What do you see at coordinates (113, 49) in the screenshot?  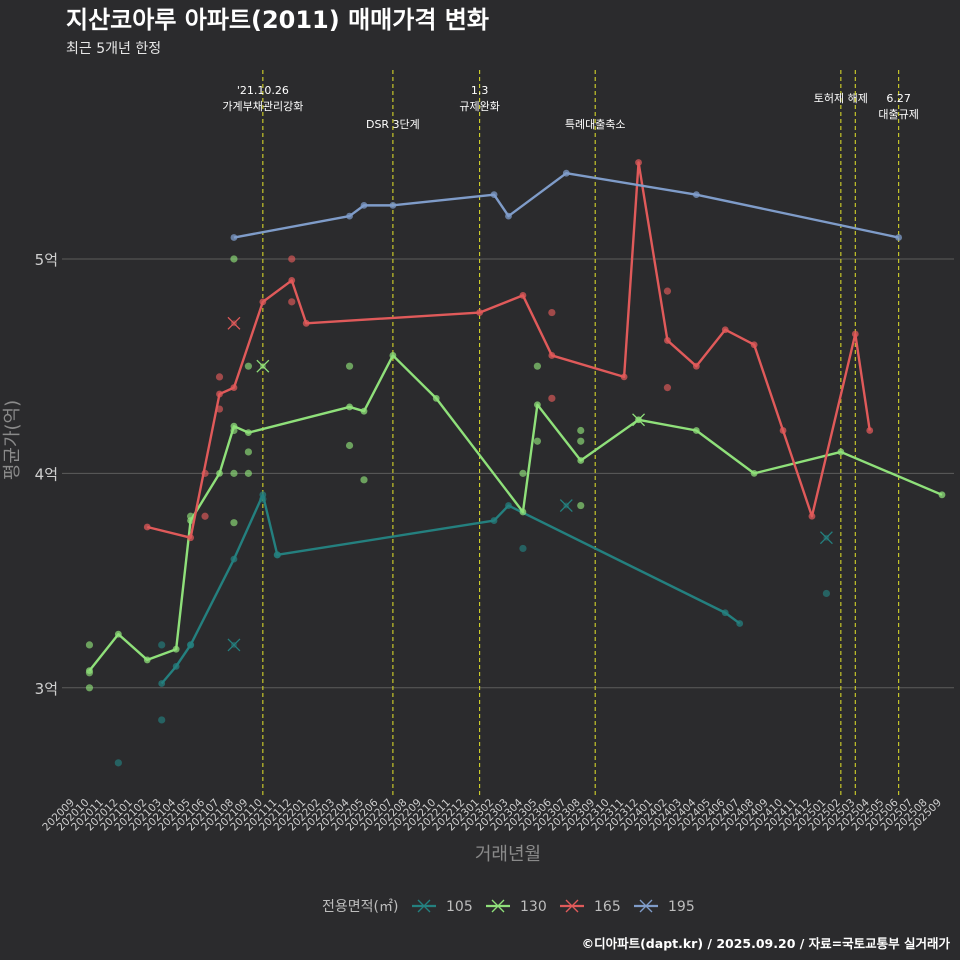 I see `chart-subtitle: 최근 5개년 한정` at bounding box center [113, 49].